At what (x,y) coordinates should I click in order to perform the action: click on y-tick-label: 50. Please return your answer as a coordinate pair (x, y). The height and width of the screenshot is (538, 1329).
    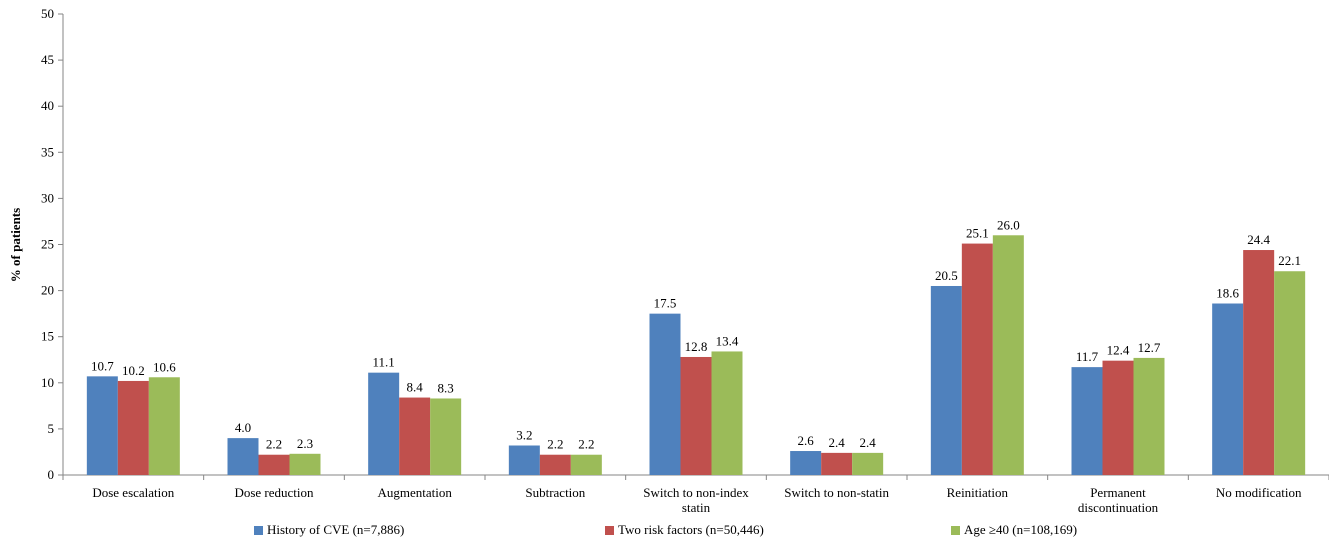
    Looking at the image, I should click on (47, 13).